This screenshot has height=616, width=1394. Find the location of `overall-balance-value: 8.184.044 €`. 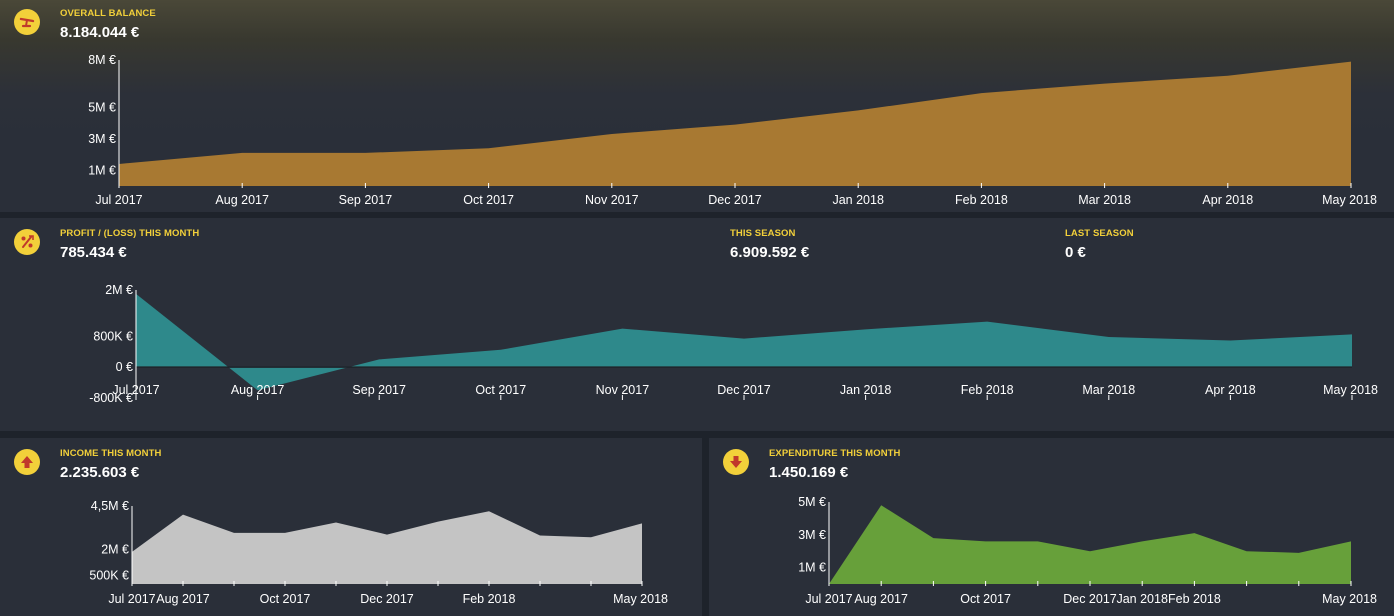

overall-balance-value: 8.184.044 € is located at coordinates (100, 32).